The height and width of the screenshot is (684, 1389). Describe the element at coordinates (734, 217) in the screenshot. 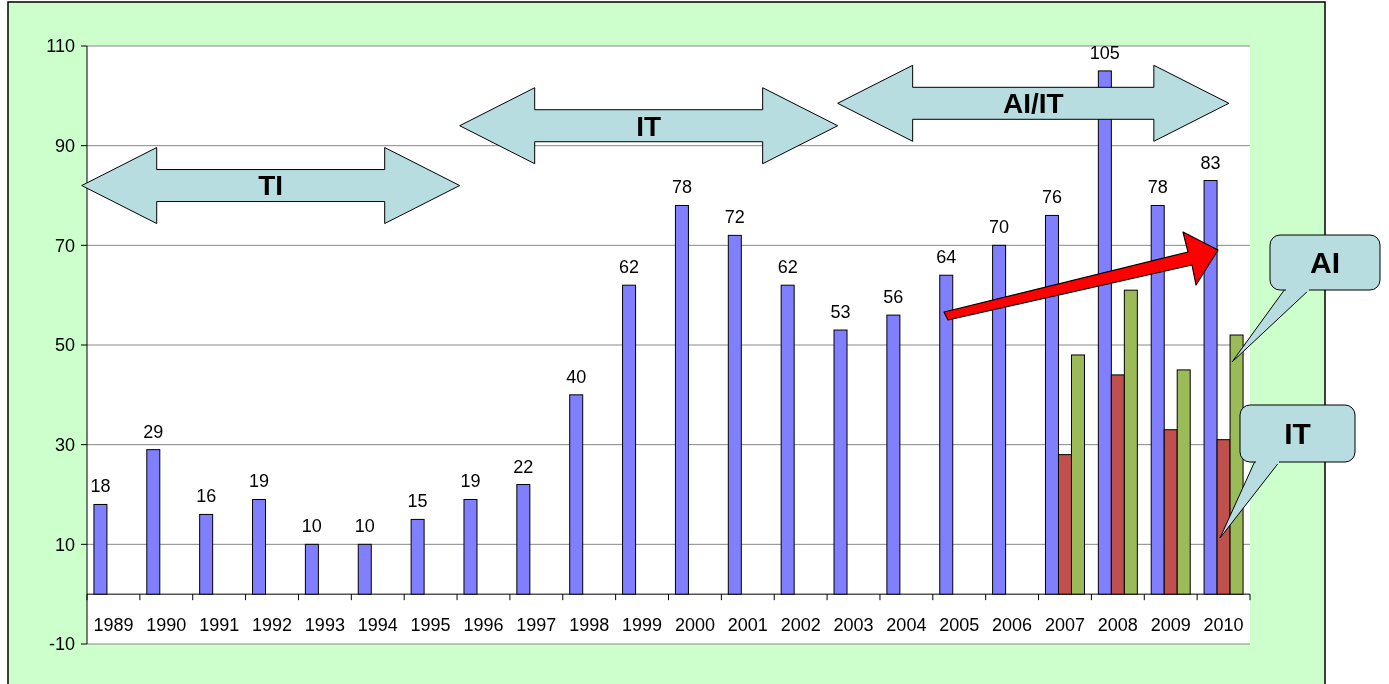

I see `data-label: 72` at that location.